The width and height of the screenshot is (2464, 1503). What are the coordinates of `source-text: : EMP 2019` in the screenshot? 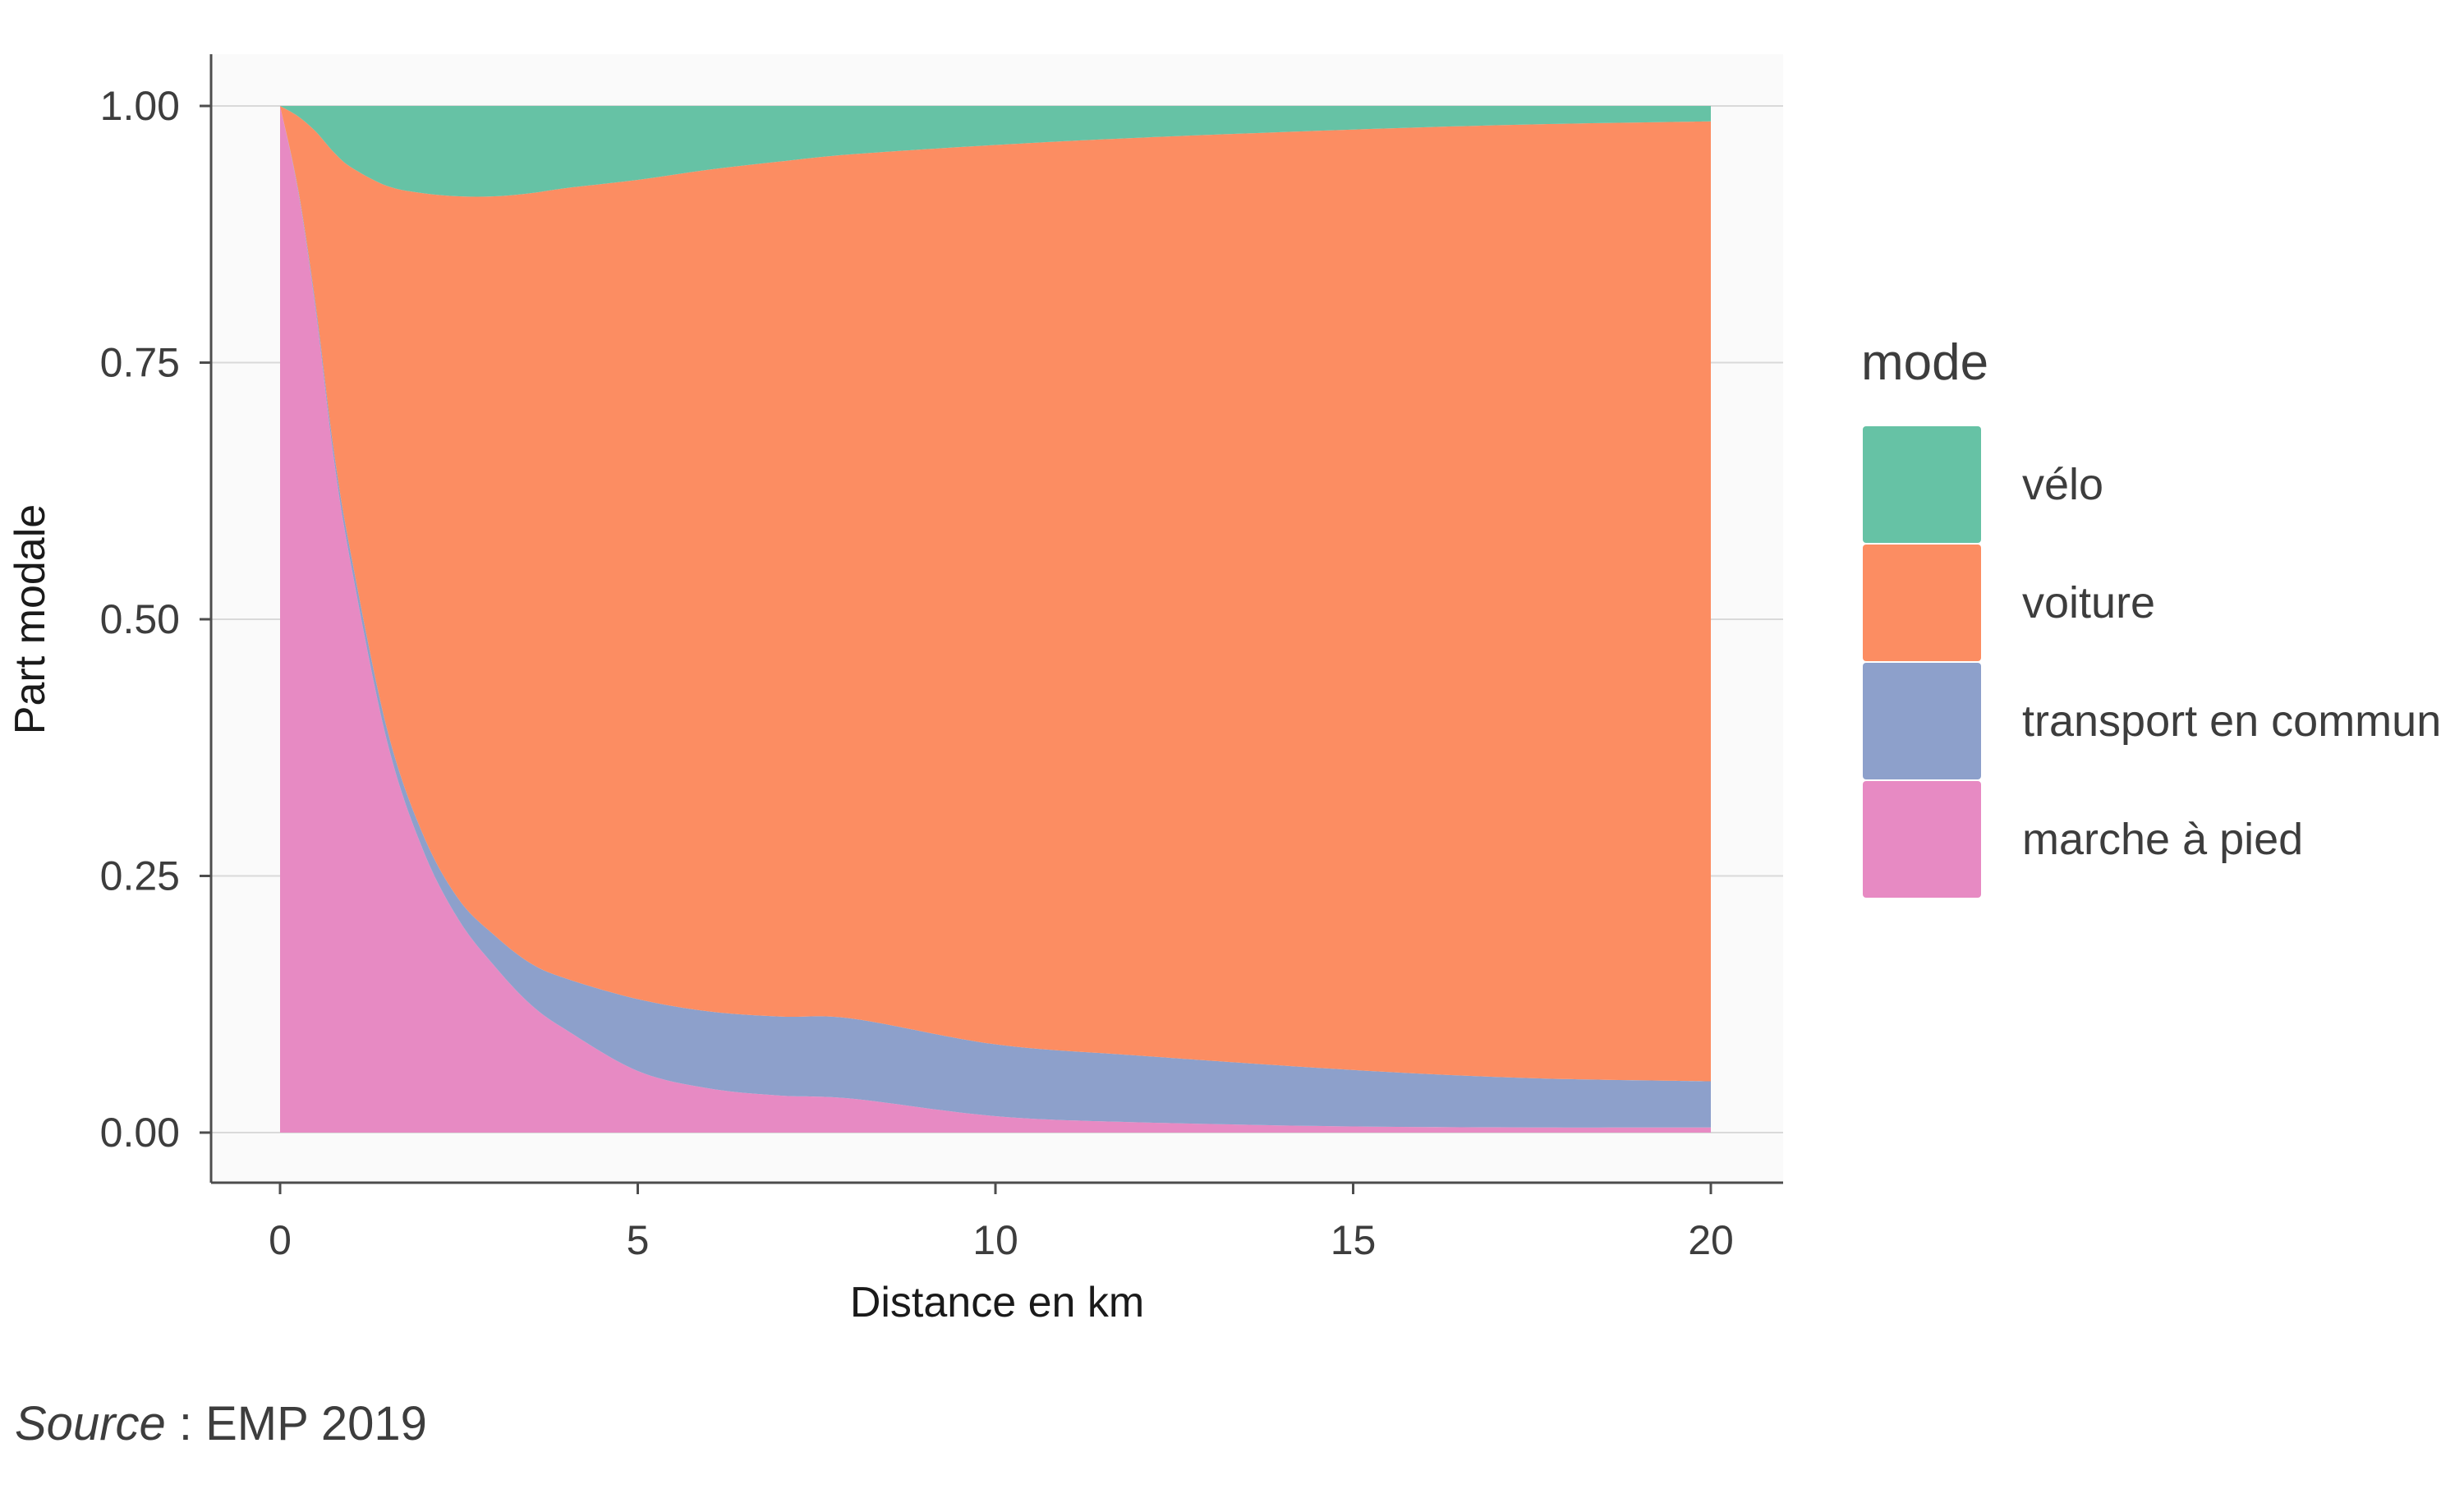 It's located at (296, 1423).